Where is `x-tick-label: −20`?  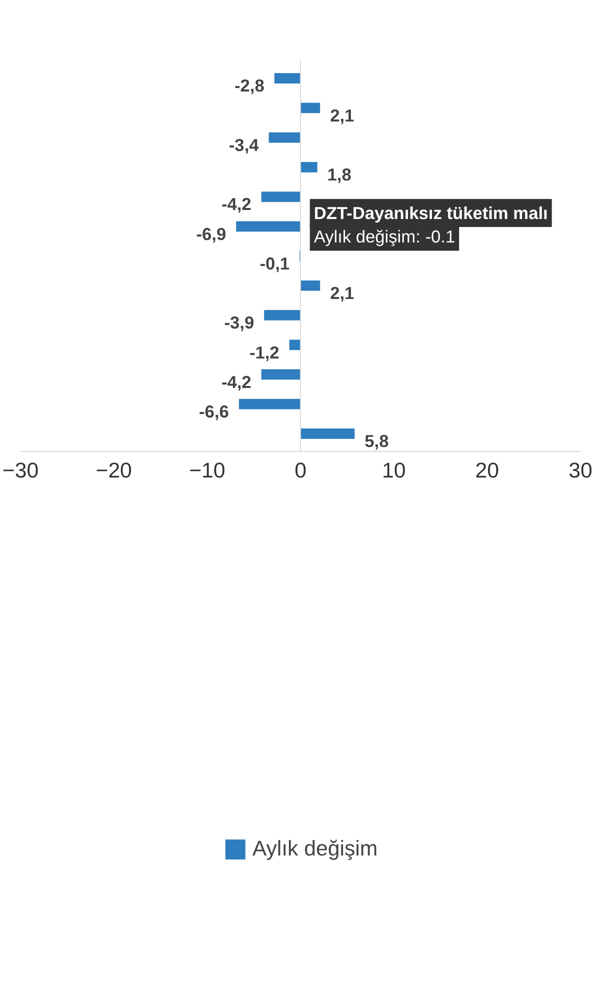
x-tick-label: −20 is located at coordinates (114, 470).